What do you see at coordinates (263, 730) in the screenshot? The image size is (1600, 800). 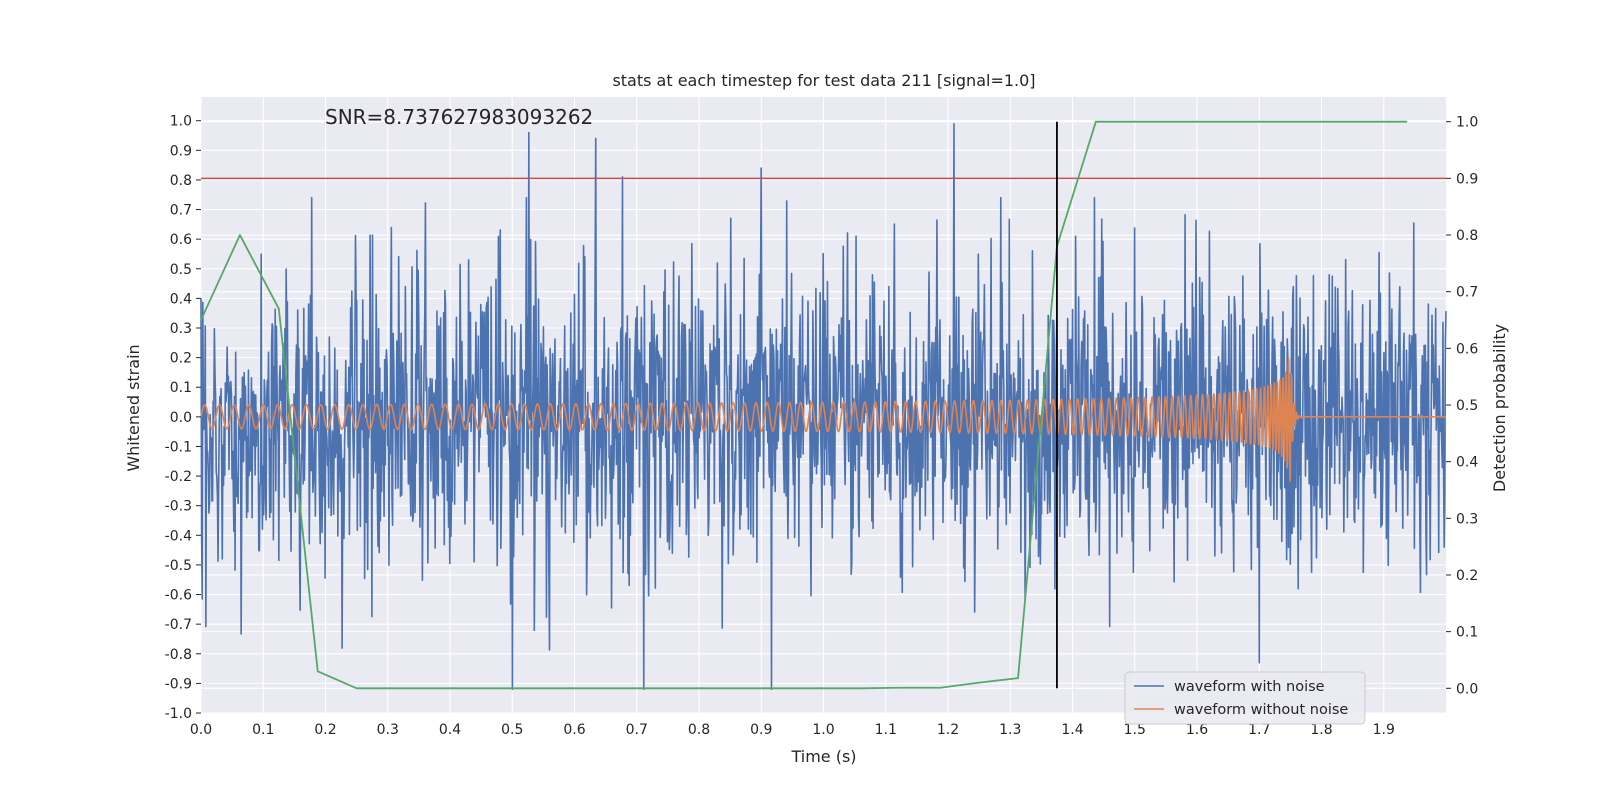 I see `x-tick-label: 0.1` at bounding box center [263, 730].